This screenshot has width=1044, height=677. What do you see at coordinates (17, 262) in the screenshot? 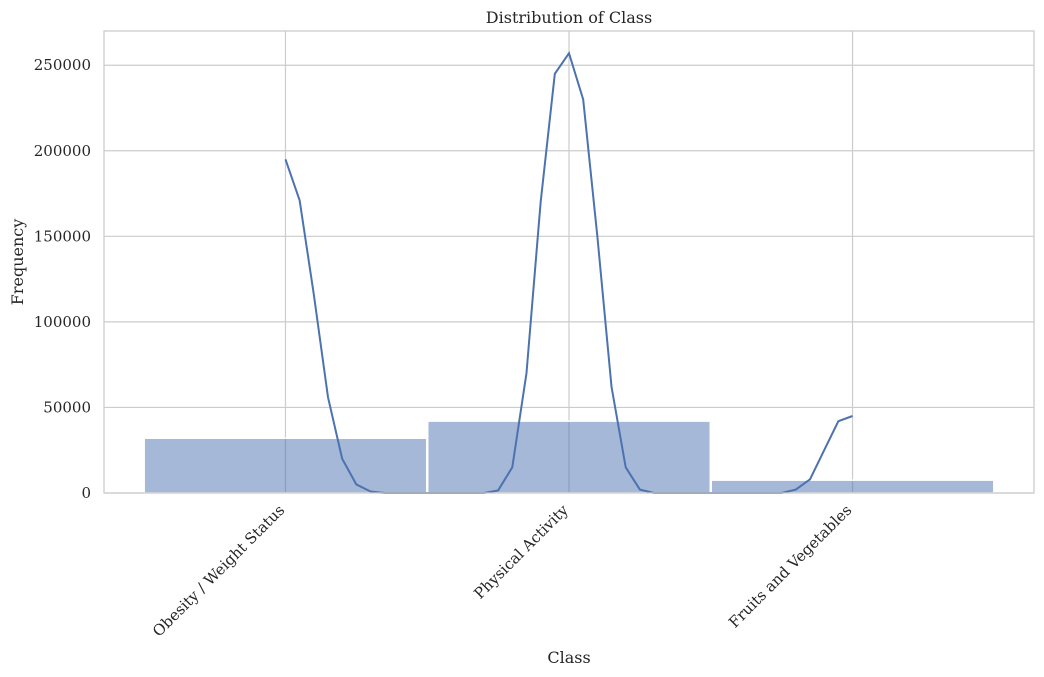
I see `y-axis-title: Frequency` at bounding box center [17, 262].